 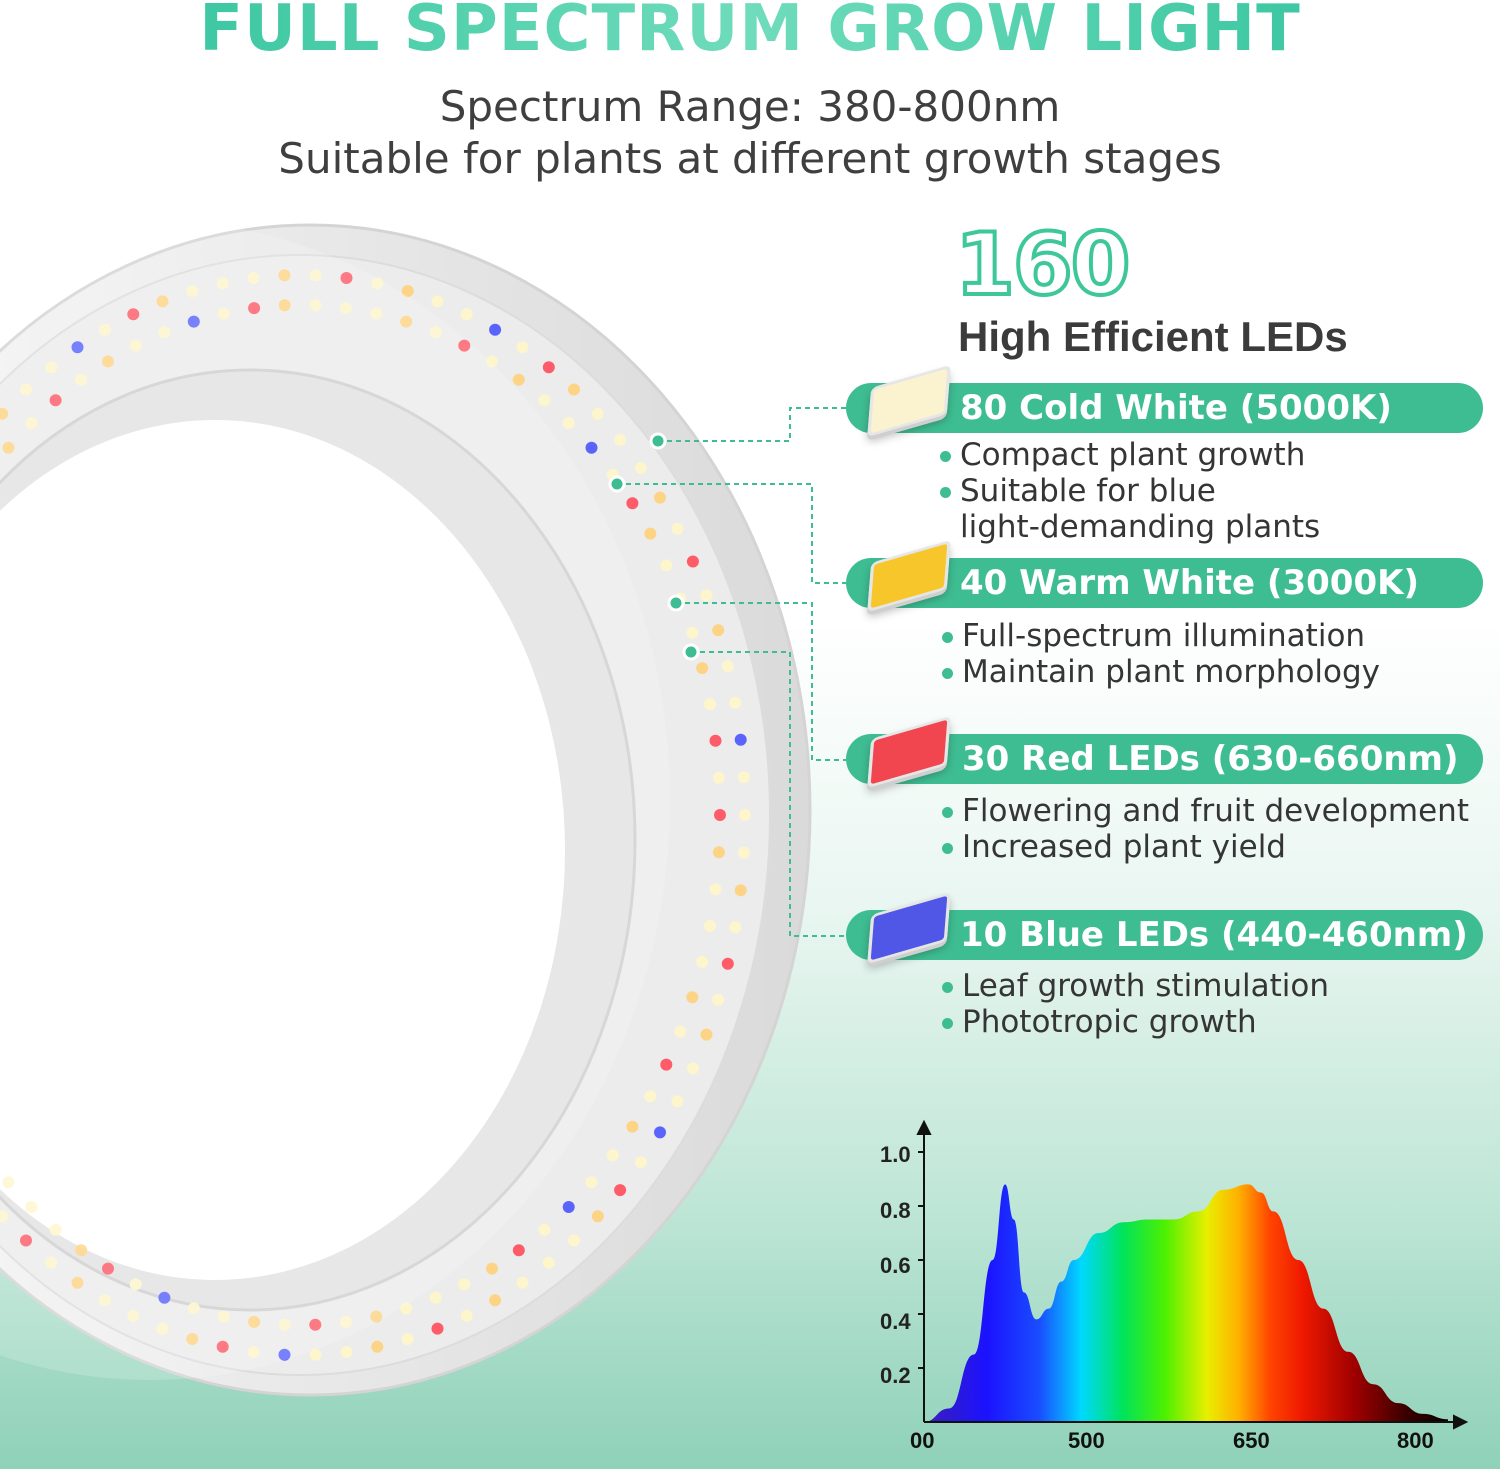 I want to click on y-tick-label: 0.6, so click(x=895, y=1265).